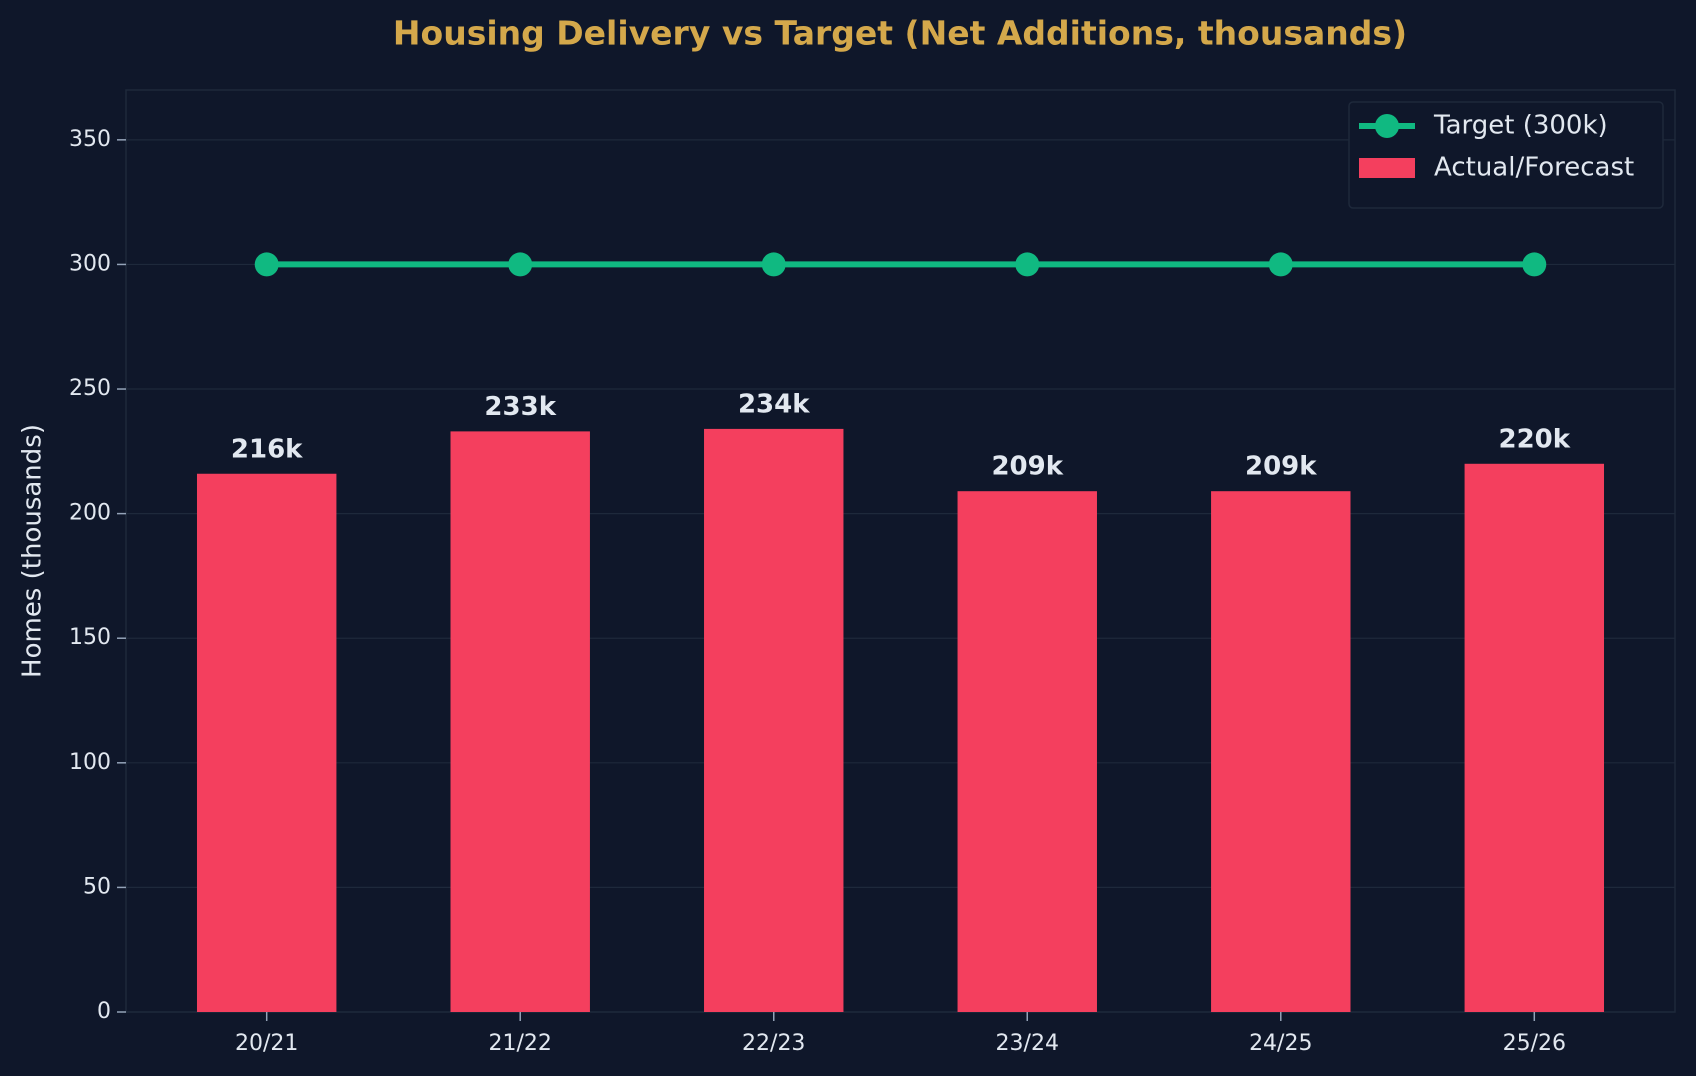 Image resolution: width=1696 pixels, height=1076 pixels. What do you see at coordinates (1534, 1043) in the screenshot?
I see `x-tick-label: 25/26` at bounding box center [1534, 1043].